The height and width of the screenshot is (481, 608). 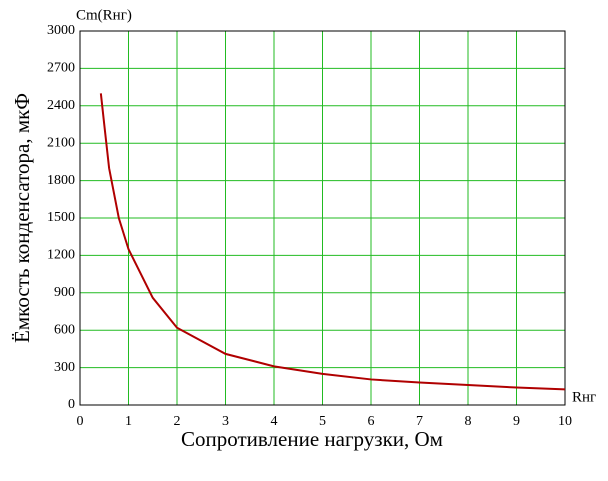 What do you see at coordinates (322, 421) in the screenshot?
I see `x-tick-label: 5` at bounding box center [322, 421].